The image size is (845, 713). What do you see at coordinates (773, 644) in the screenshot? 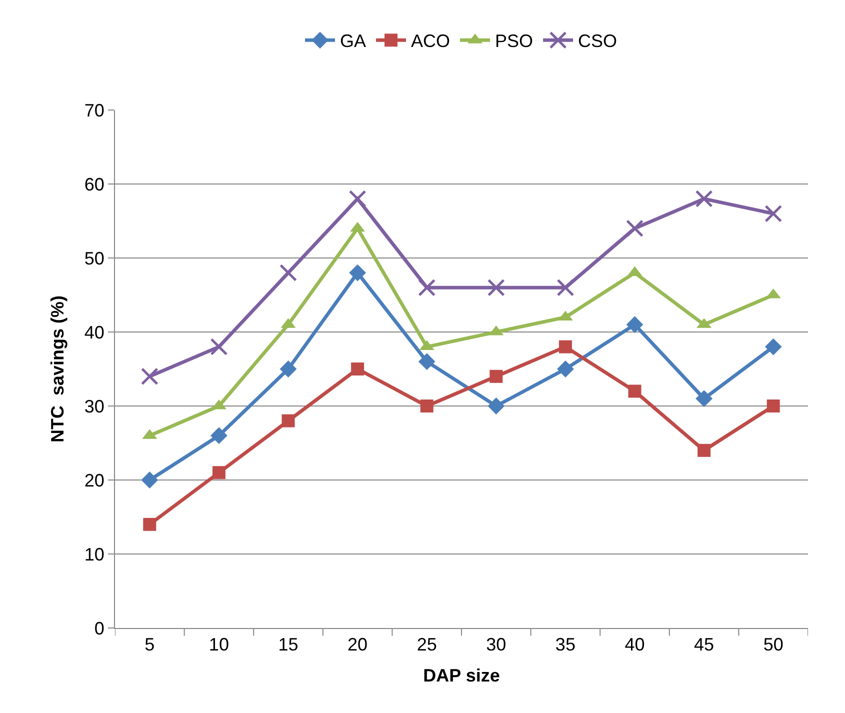
I see `x-tick-label: 50` at bounding box center [773, 644].